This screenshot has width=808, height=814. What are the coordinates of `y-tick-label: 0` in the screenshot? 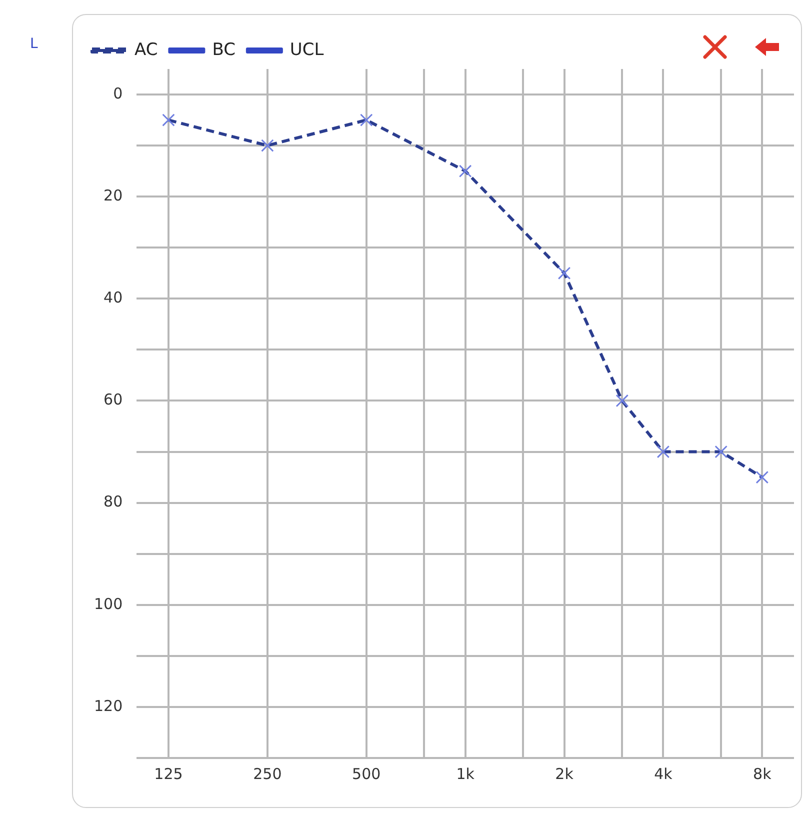 It's located at (118, 93).